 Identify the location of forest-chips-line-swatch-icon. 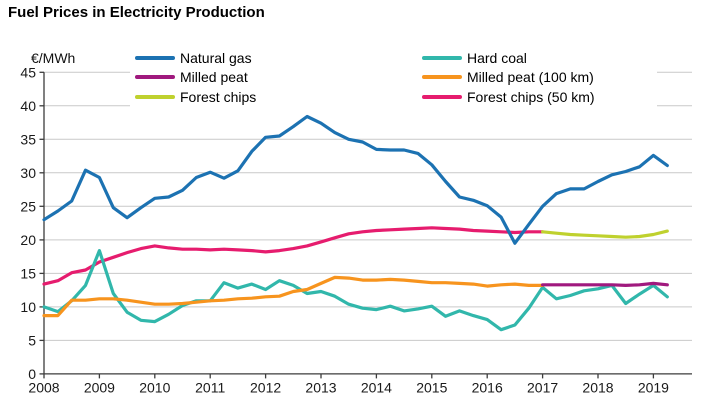
(155, 96).